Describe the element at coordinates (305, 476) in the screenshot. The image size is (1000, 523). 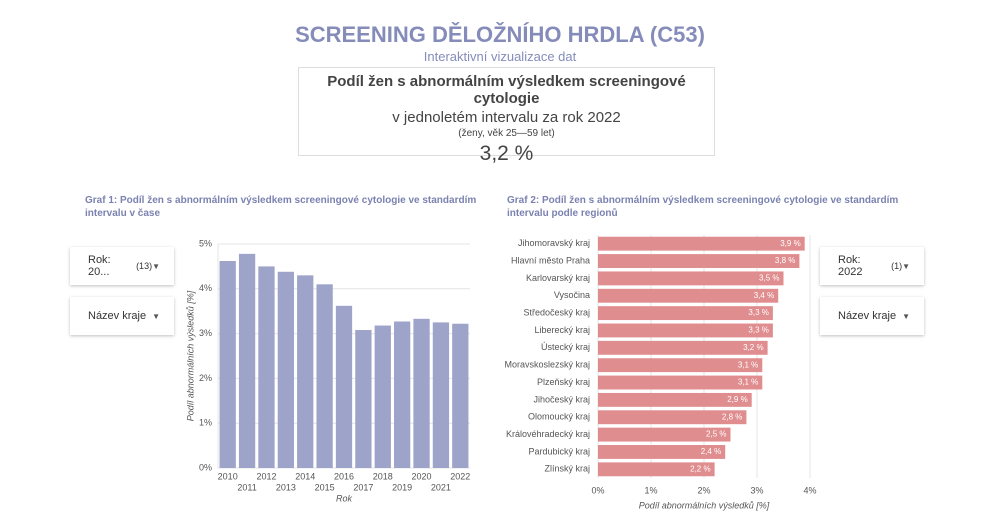
I see `x-tick-label: 2014` at that location.